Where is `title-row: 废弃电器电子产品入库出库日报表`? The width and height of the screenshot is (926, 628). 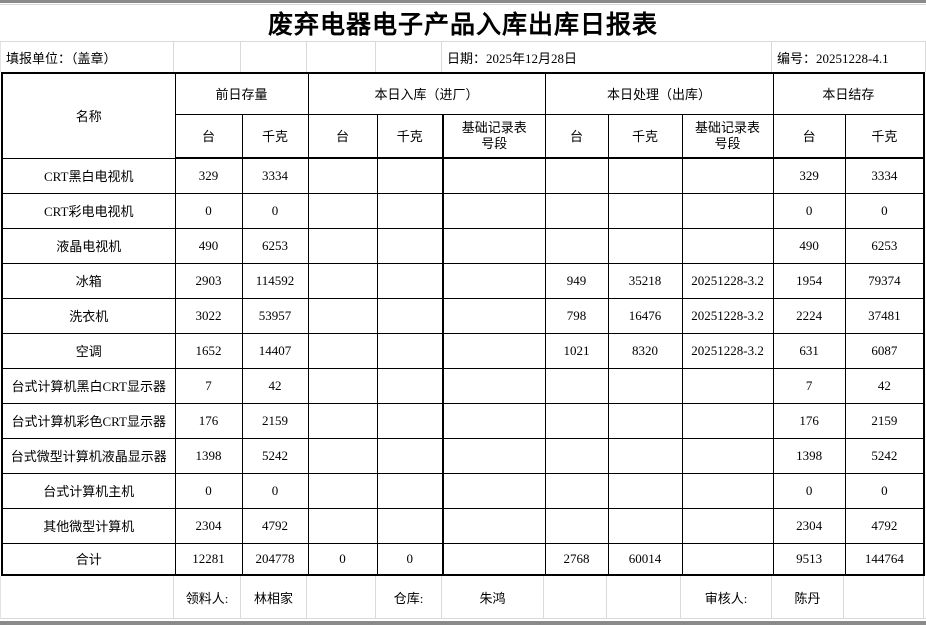 title-row: 废弃电器电子产品入库出库日报表 is located at coordinates (463, 23).